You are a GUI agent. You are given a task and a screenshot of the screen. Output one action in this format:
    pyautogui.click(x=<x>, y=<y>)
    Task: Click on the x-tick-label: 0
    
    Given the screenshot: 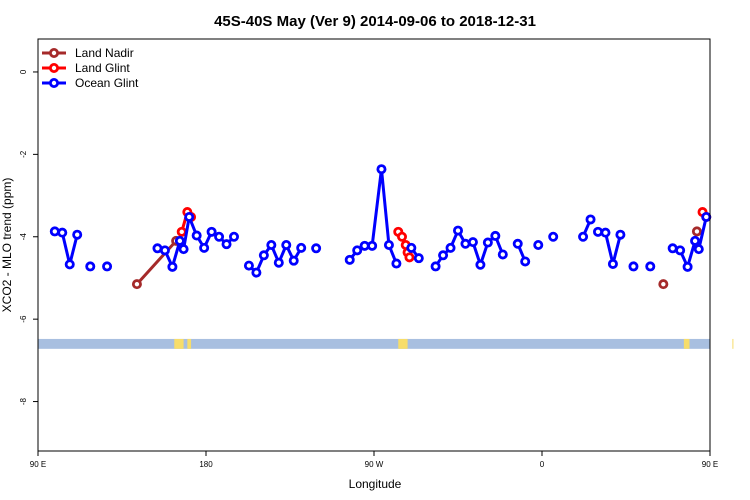 What is the action you would take?
    pyautogui.click(x=542, y=464)
    